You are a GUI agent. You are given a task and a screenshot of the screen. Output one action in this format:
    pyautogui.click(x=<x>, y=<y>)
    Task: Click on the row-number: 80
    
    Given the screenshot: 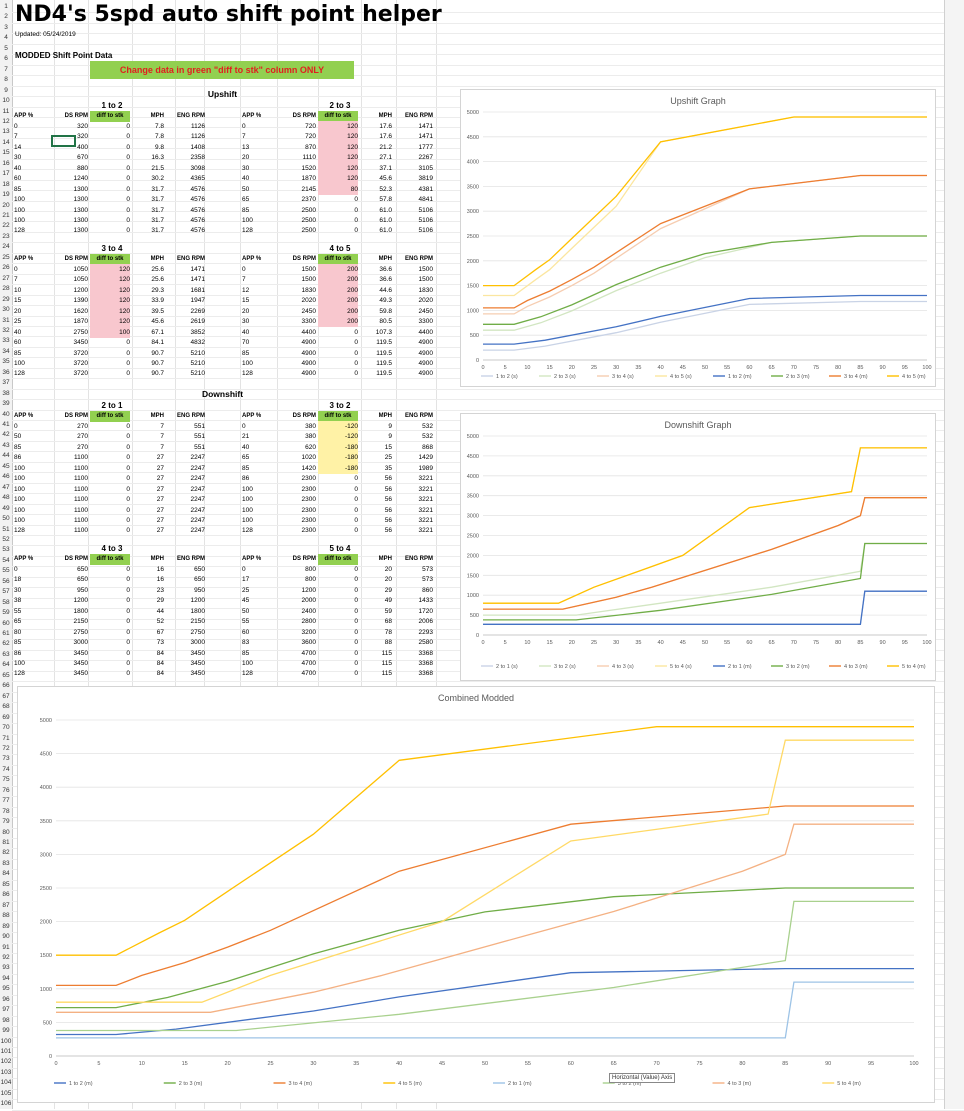 What is the action you would take?
    pyautogui.click(x=6, y=832)
    